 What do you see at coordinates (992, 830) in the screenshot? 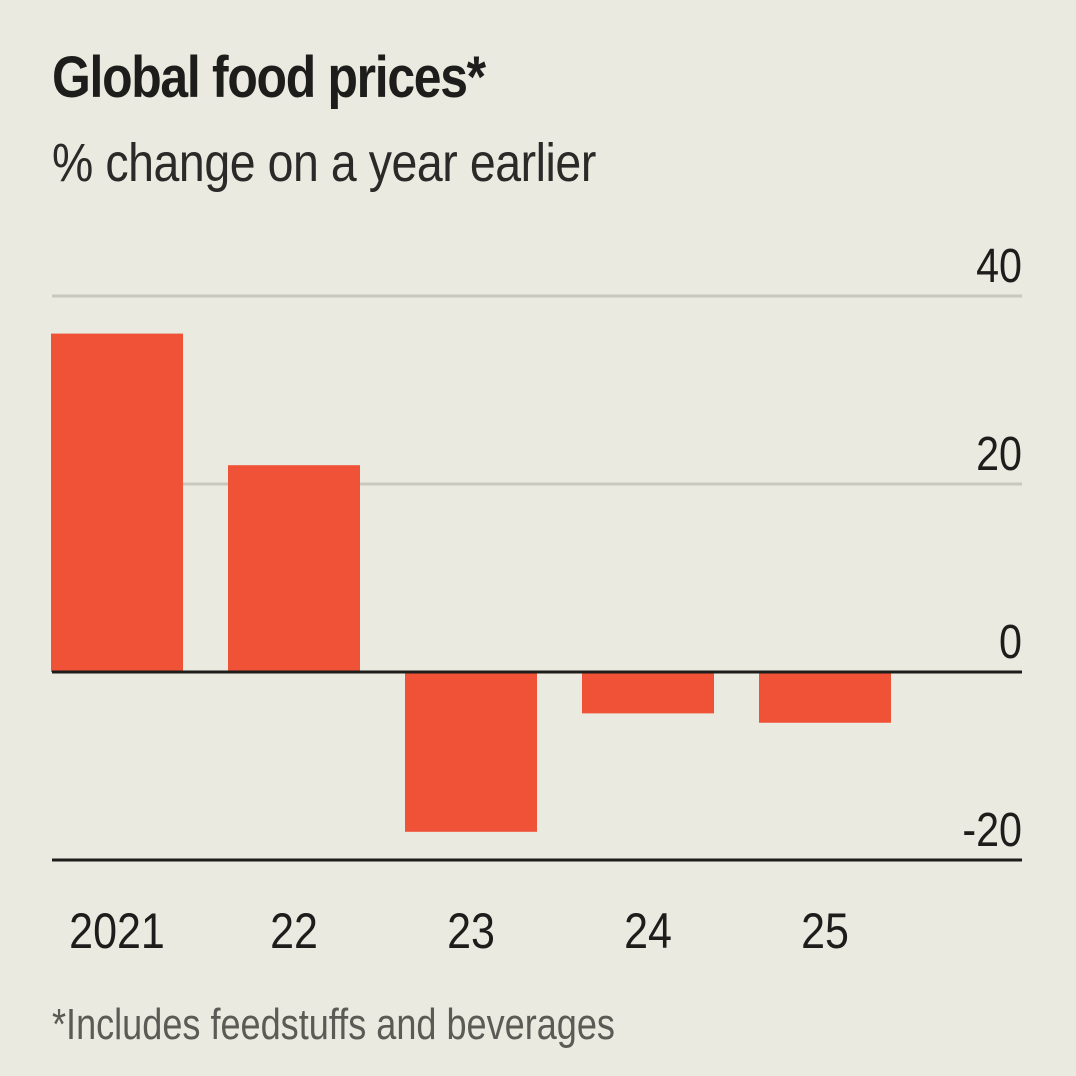
I see `y-tick-label: -20` at bounding box center [992, 830].